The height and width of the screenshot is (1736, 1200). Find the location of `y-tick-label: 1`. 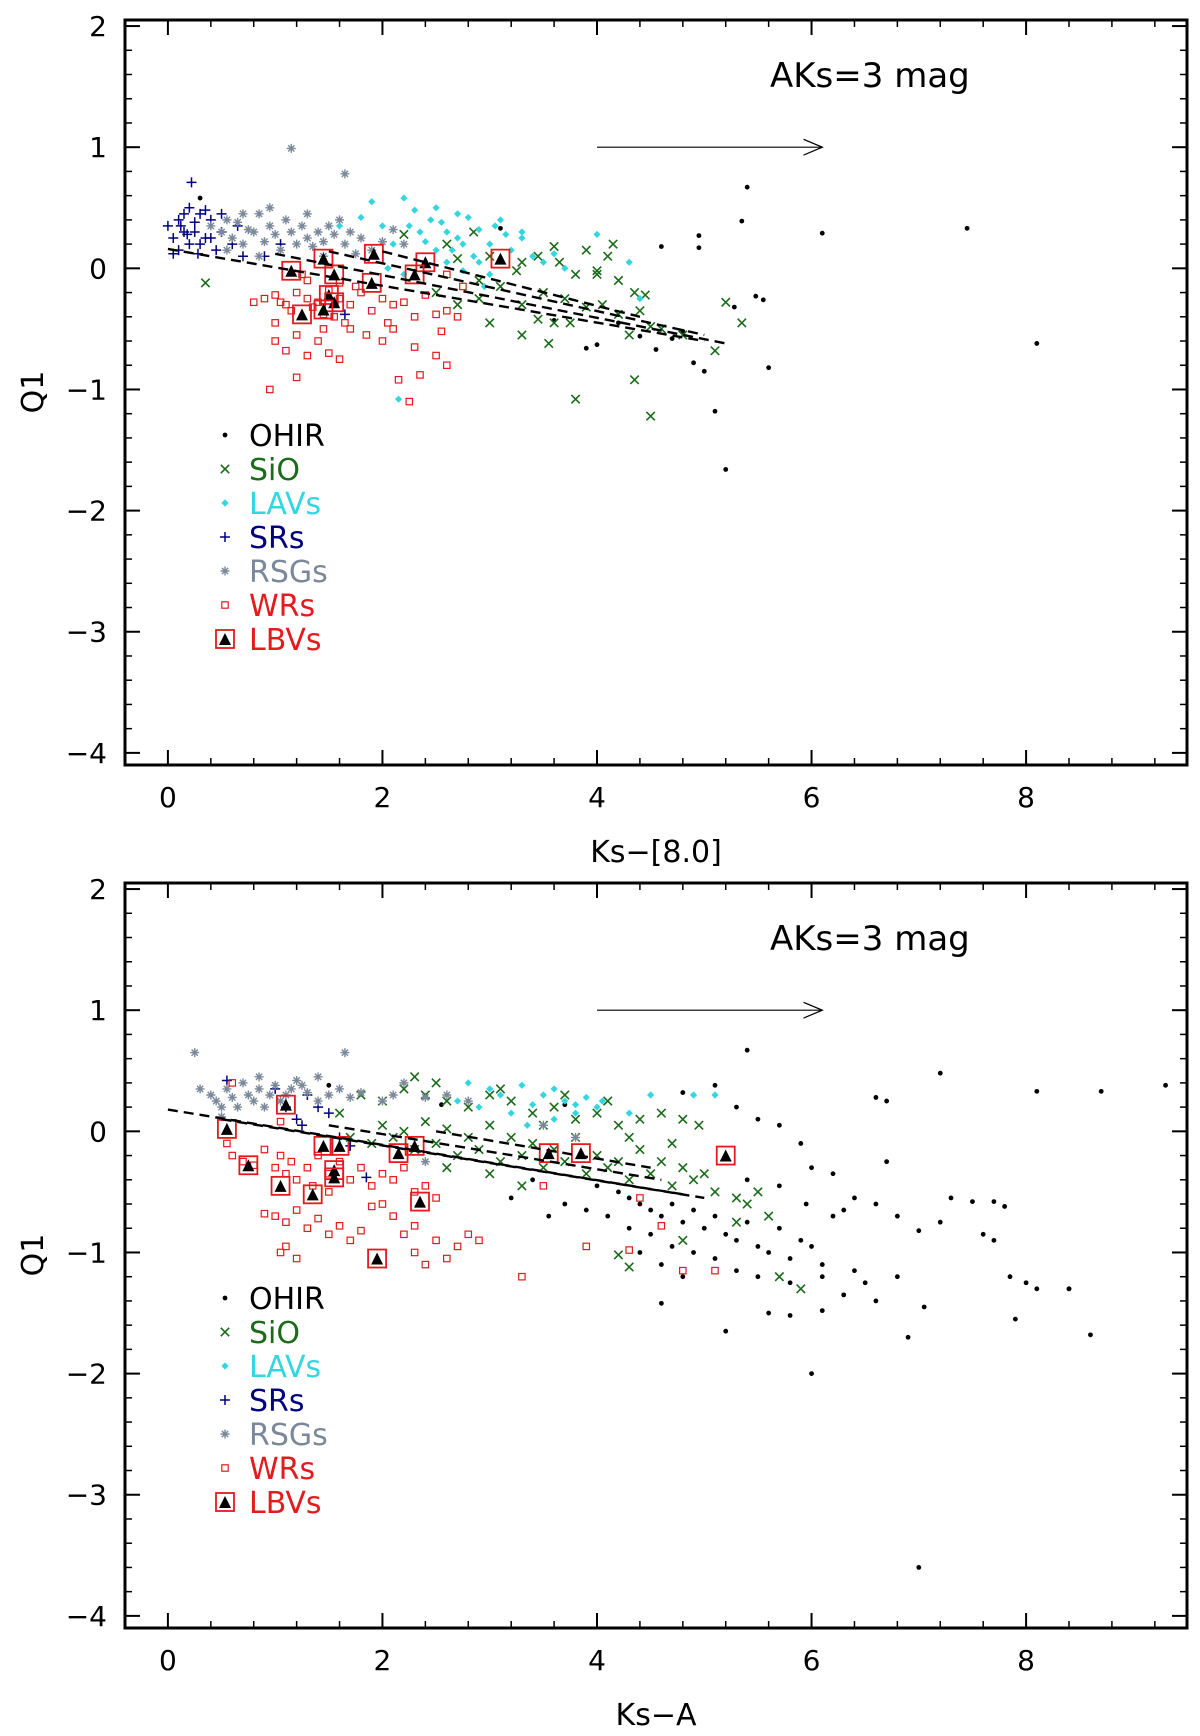

y-tick-label: 1 is located at coordinates (98, 147).